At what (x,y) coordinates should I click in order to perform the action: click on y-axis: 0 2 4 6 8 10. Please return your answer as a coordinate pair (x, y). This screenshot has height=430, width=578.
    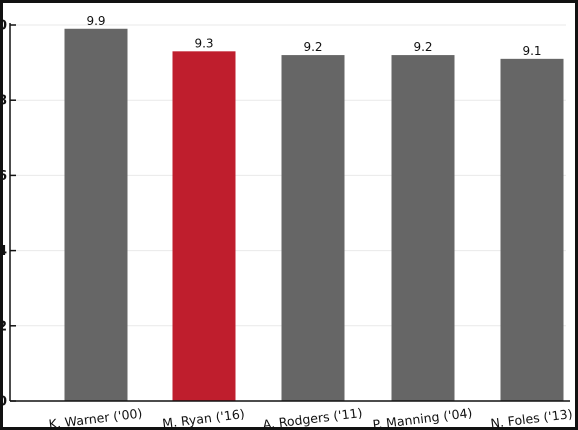
    Looking at the image, I should click on (8, 214).